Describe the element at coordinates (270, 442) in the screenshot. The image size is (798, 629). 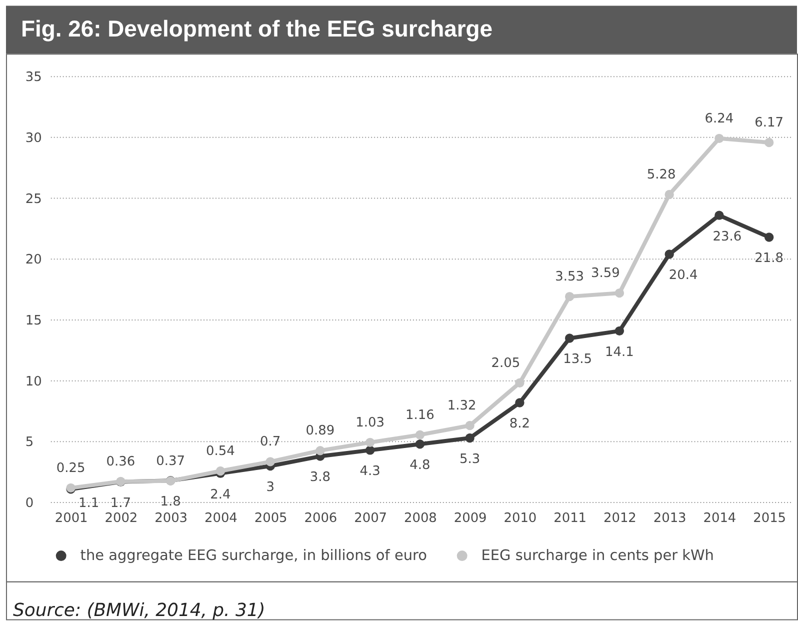
I see `data-label: 0.7` at that location.